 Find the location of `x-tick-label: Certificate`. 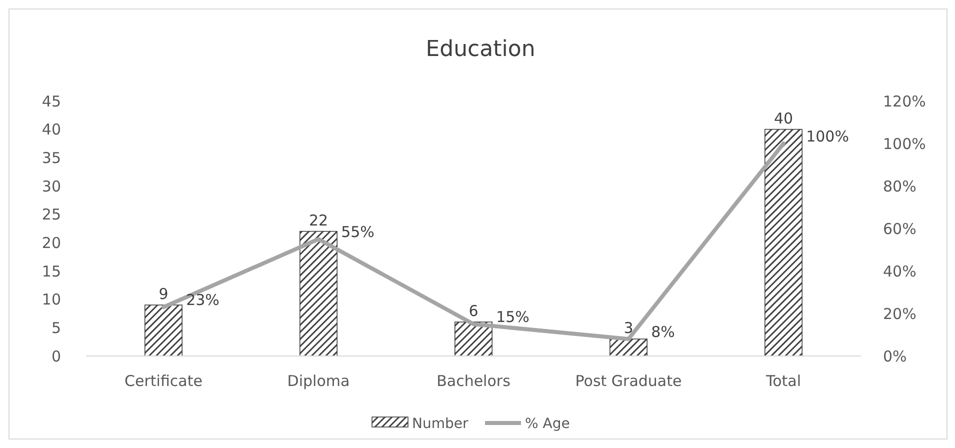

x-tick-label: Certificate is located at coordinates (163, 381).